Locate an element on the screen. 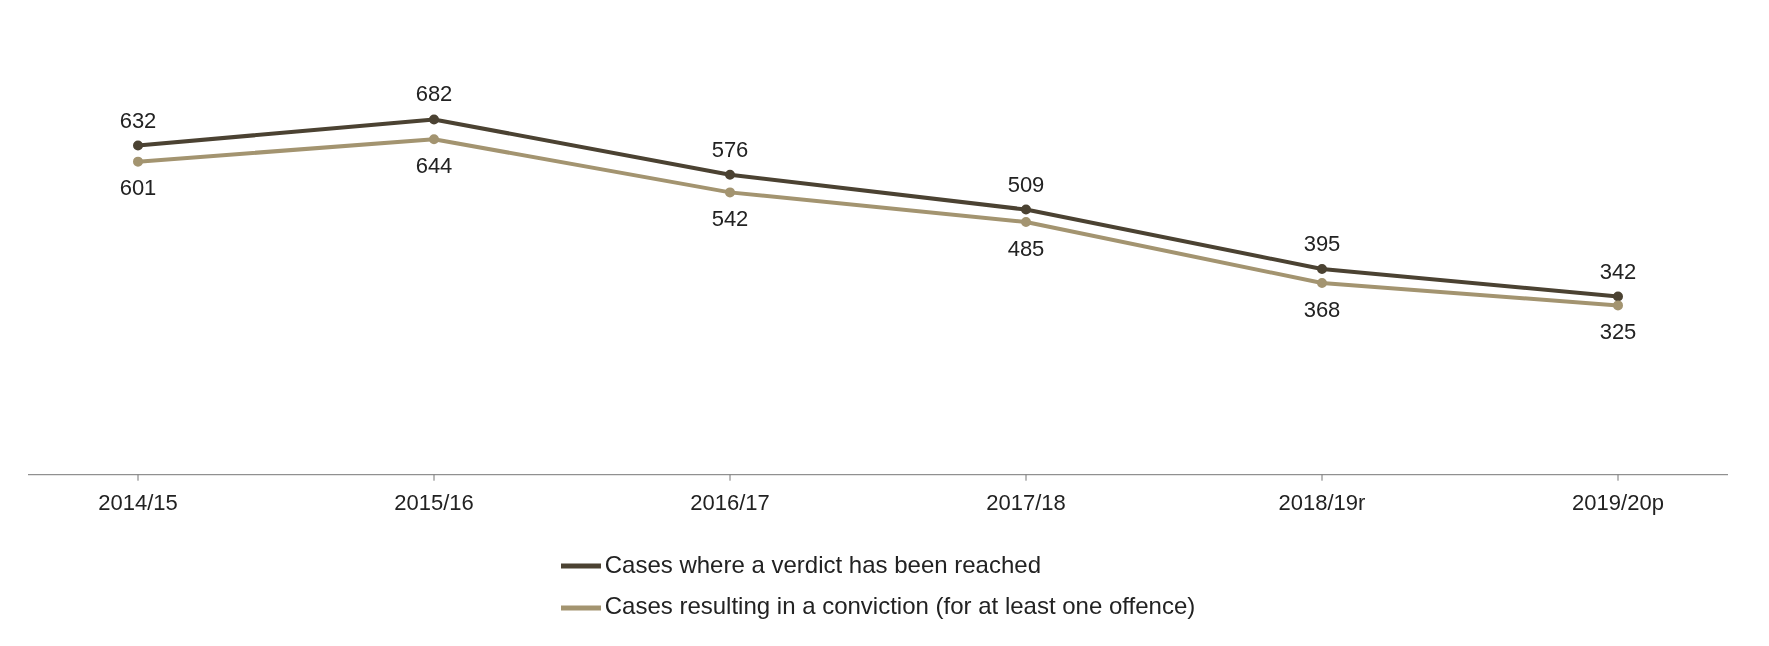 Image resolution: width=1769 pixels, height=646 pixels. legend-label: Cases resulting in a conviction (for at least one offence) is located at coordinates (900, 606).